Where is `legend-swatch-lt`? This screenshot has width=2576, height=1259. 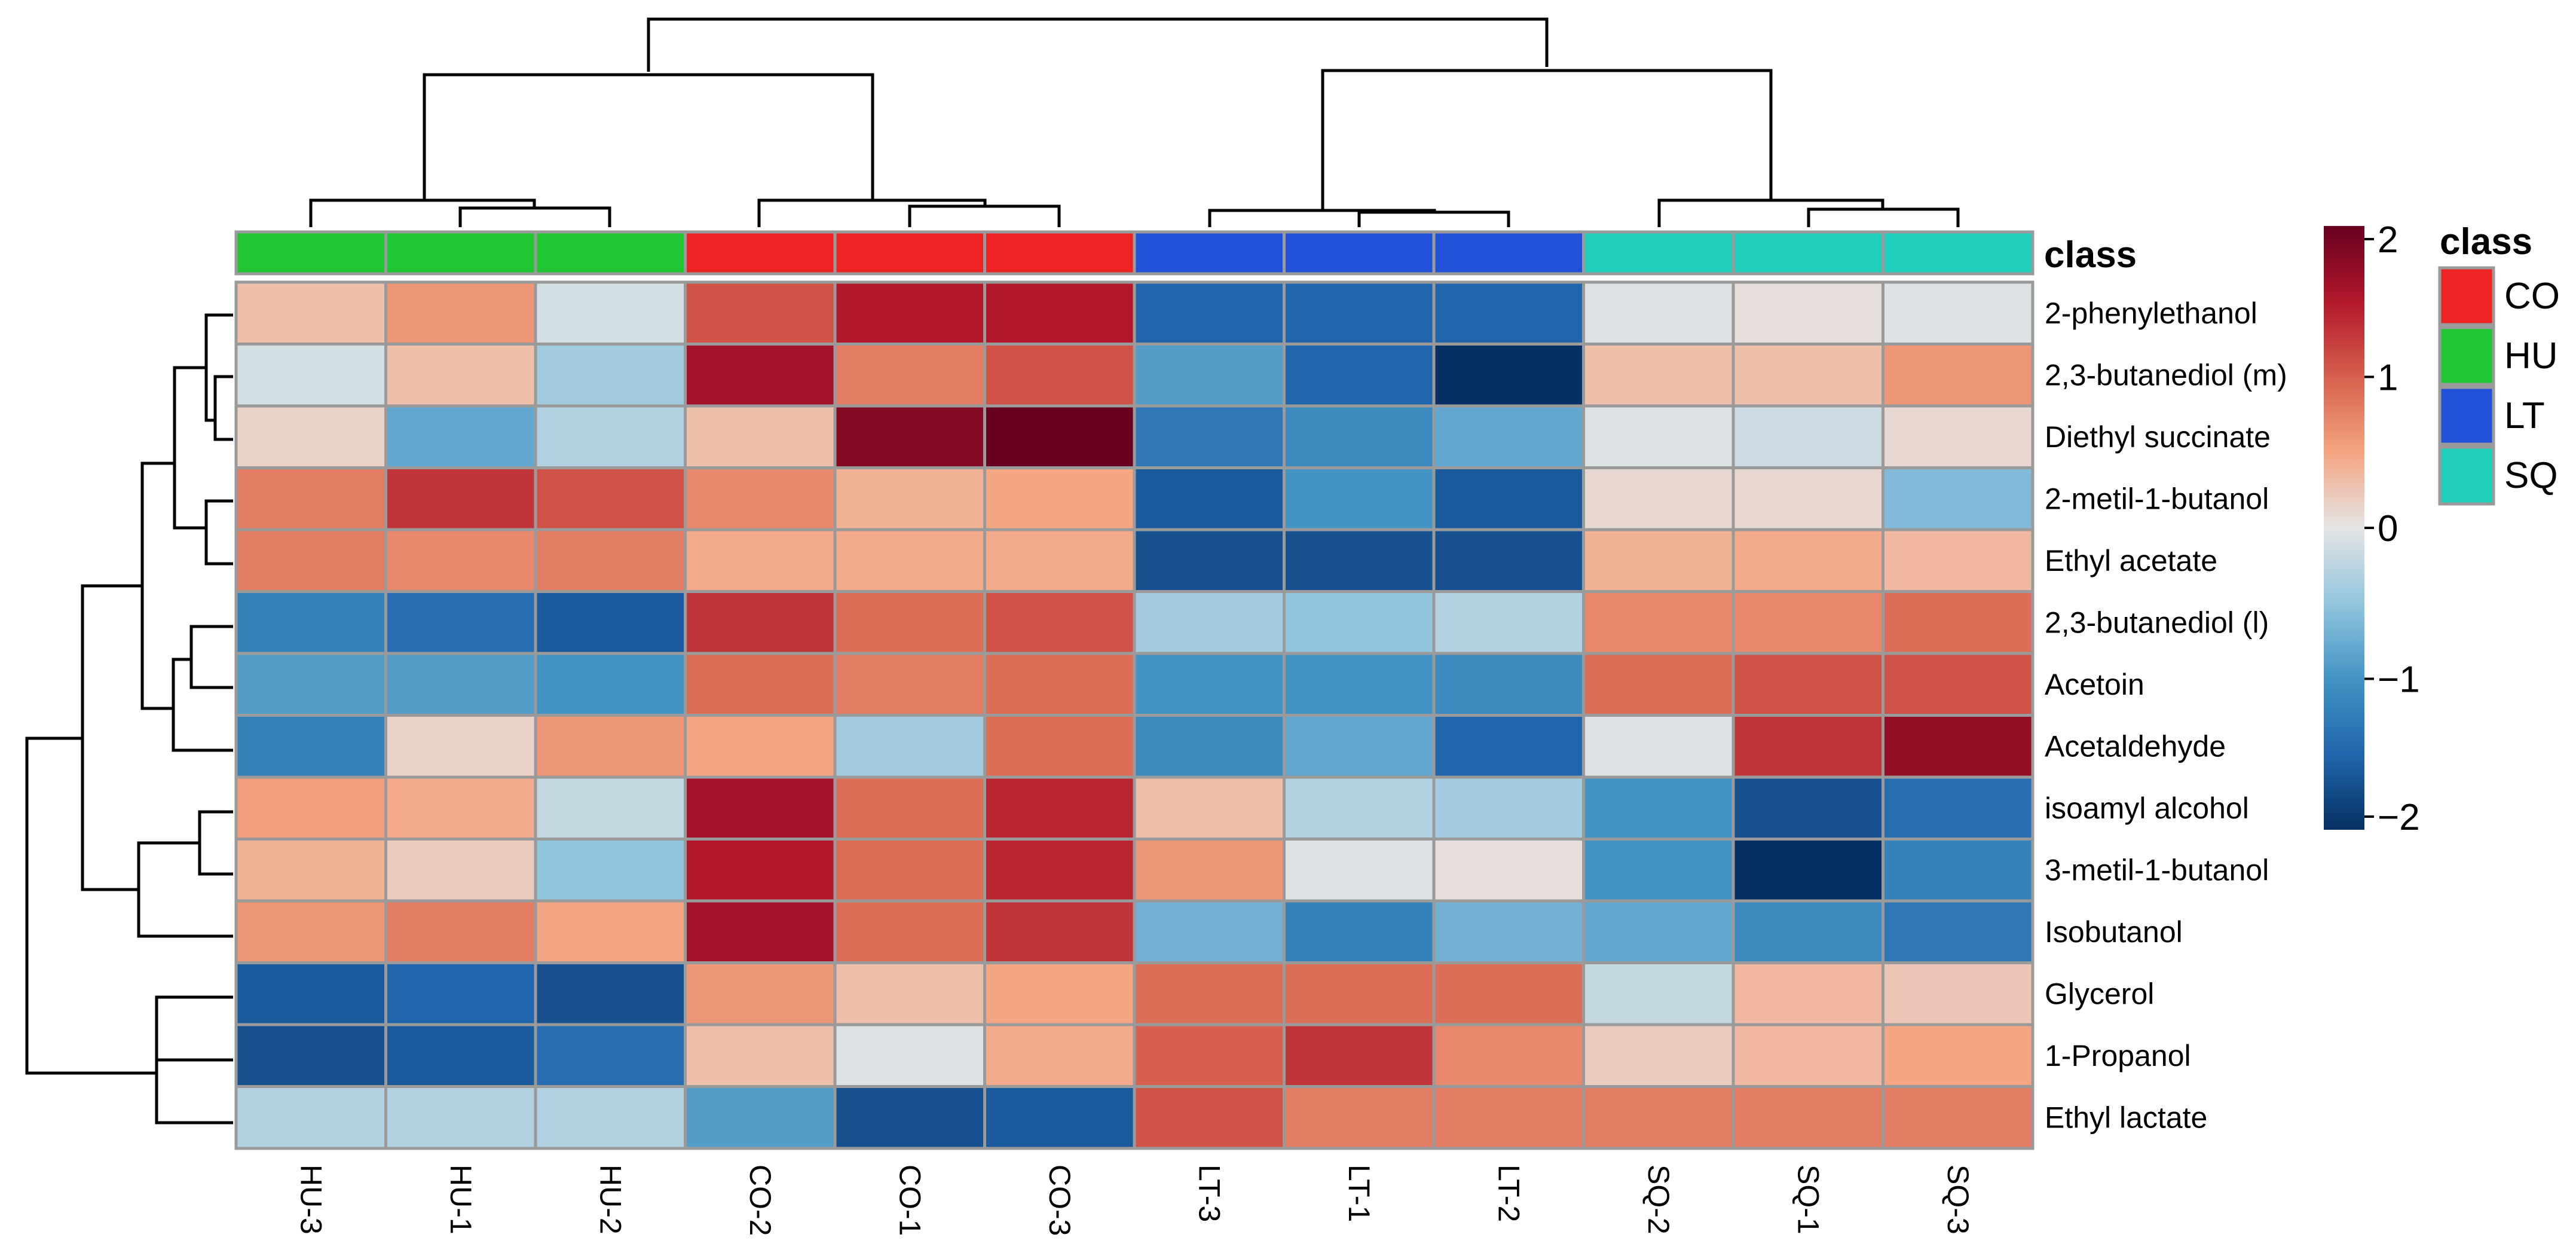
legend-swatch-lt is located at coordinates (2466, 416).